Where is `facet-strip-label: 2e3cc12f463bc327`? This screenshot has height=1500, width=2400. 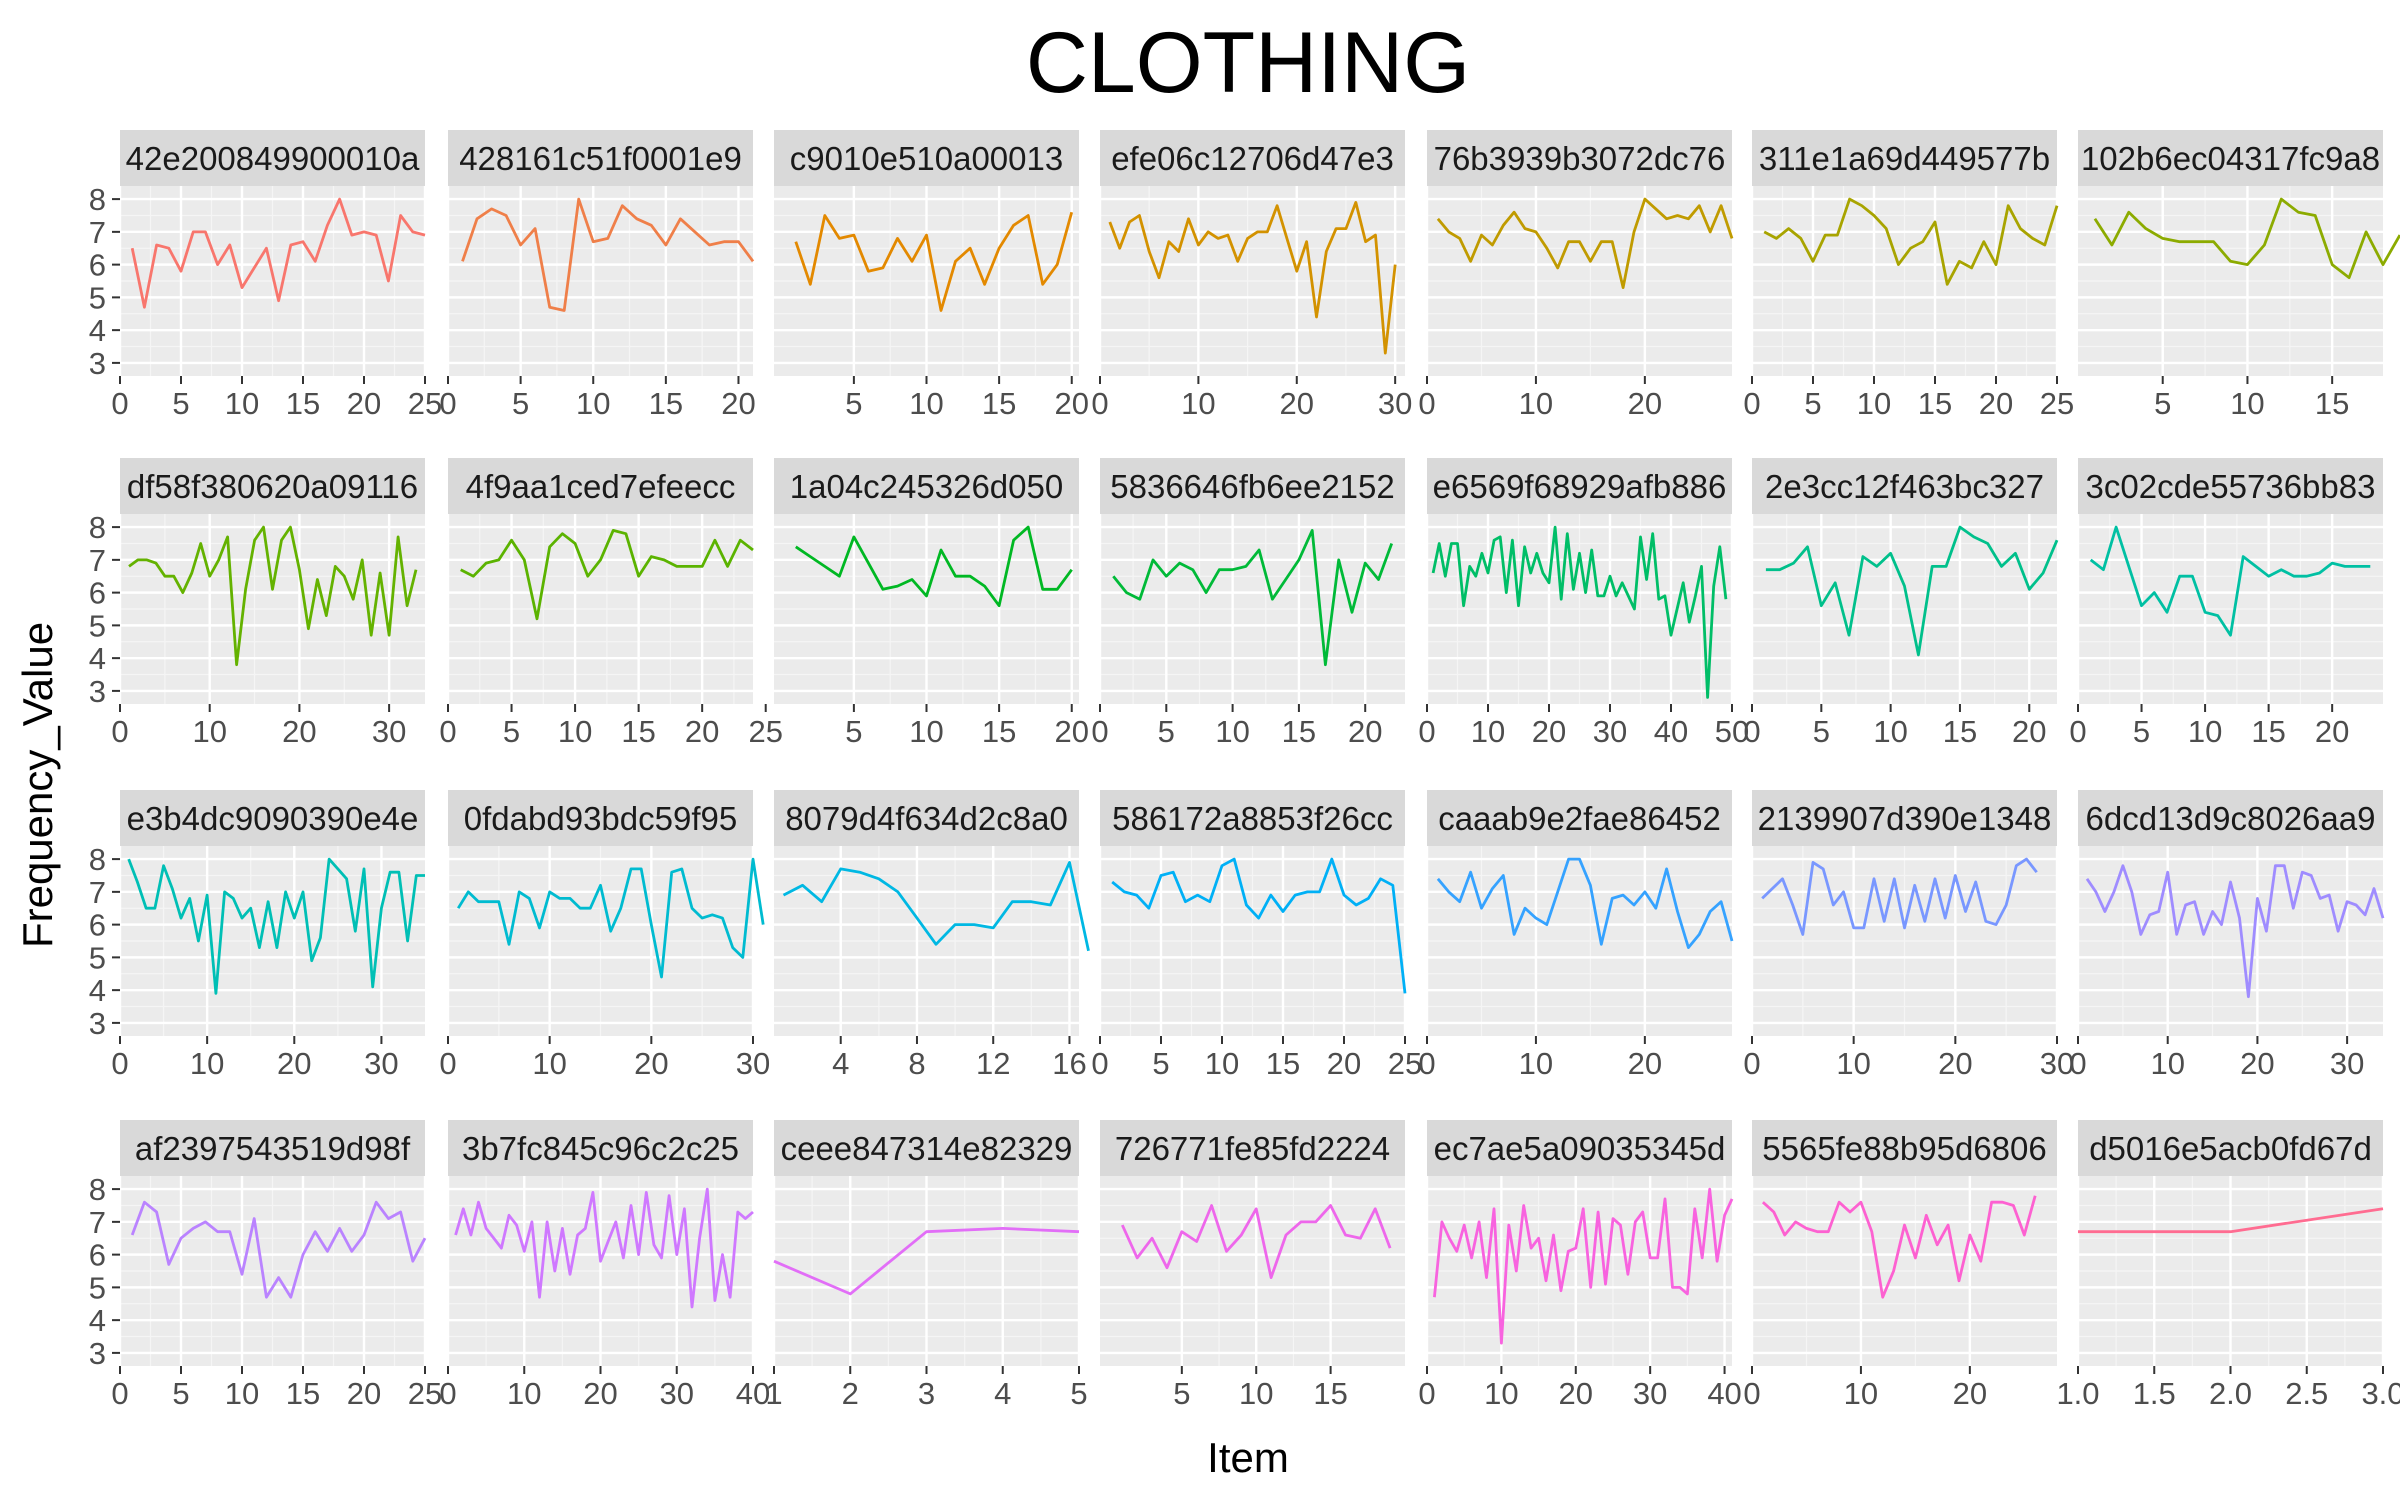 facet-strip-label: 2e3cc12f463bc327 is located at coordinates (1904, 486).